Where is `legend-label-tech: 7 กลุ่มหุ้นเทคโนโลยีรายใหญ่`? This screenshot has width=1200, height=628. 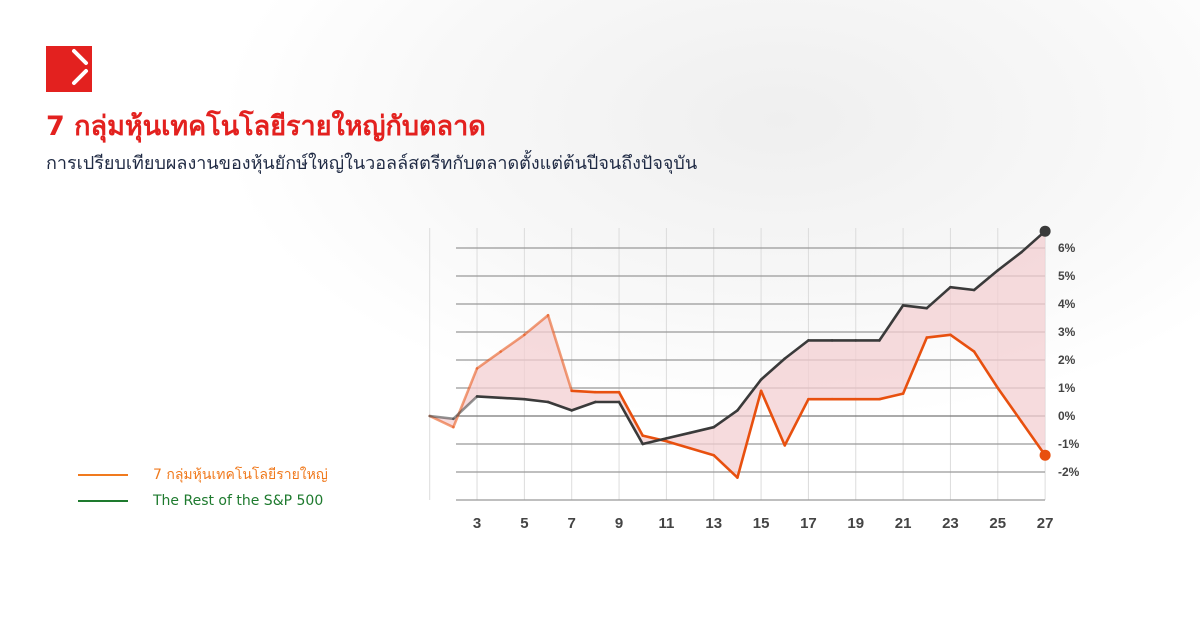 legend-label-tech: 7 กลุ่มหุ้นเทคโนโลยีรายใหญ่ is located at coordinates (240, 475).